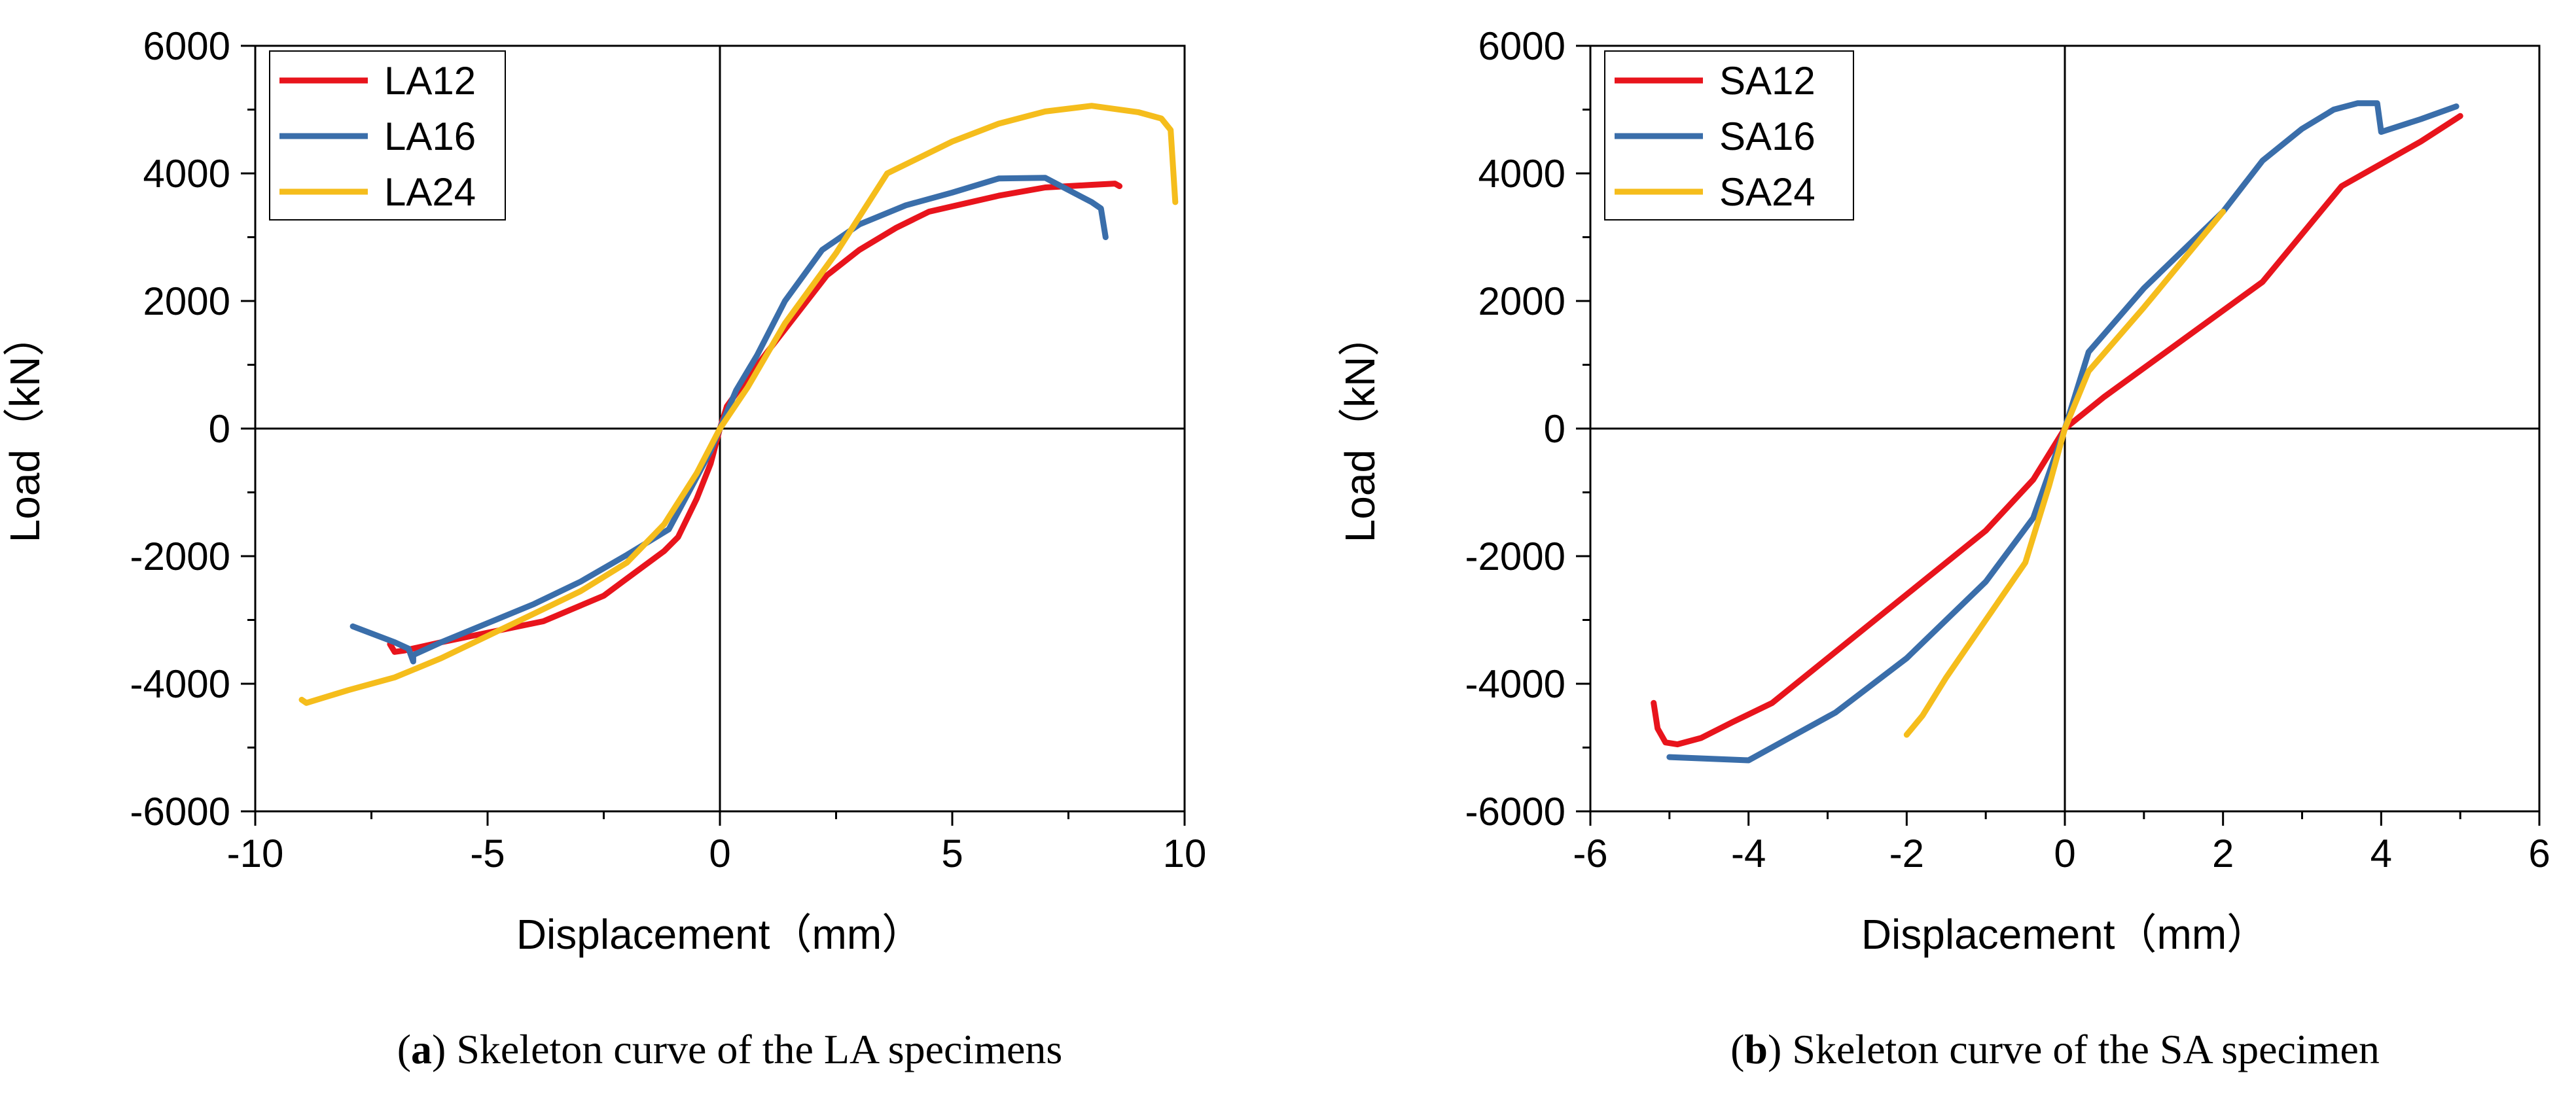  Describe the element at coordinates (487, 853) in the screenshot. I see `x-tick-label: -5` at that location.